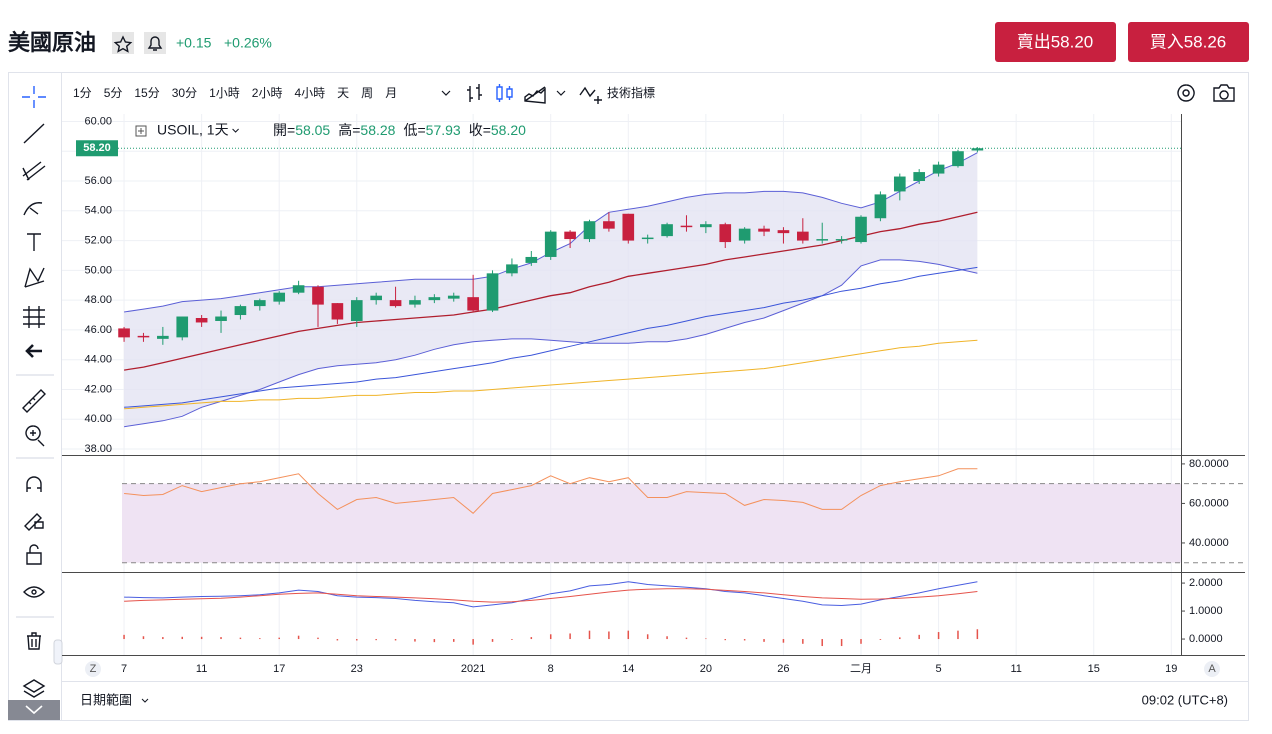  Describe the element at coordinates (34, 133) in the screenshot. I see `trendline-tool` at that location.